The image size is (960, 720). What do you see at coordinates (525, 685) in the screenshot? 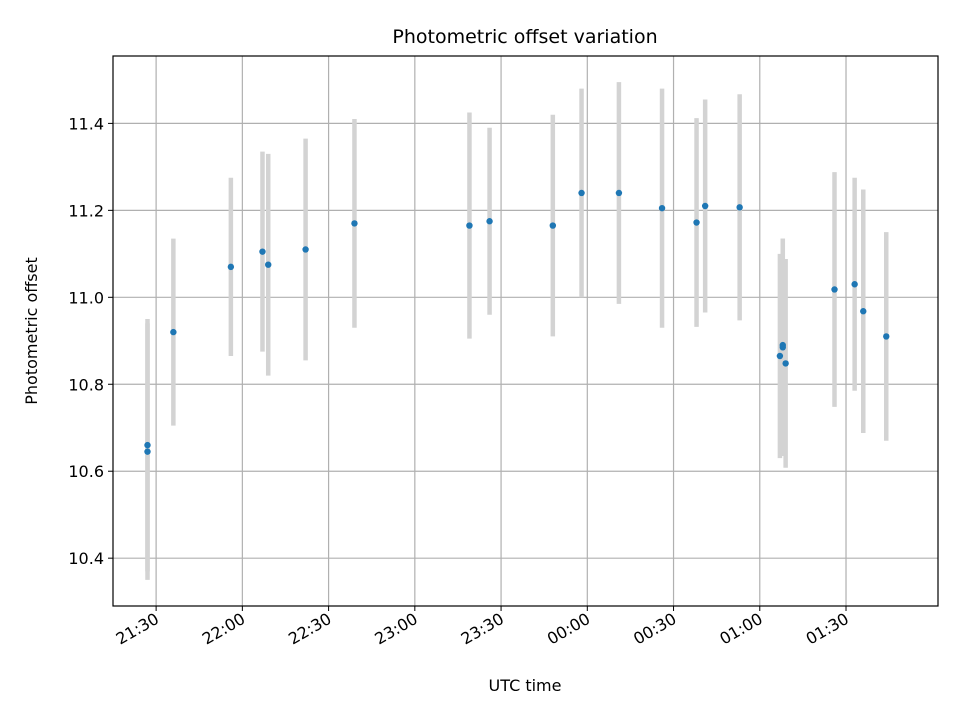
I see `x-axis-label: UTC time` at bounding box center [525, 685].